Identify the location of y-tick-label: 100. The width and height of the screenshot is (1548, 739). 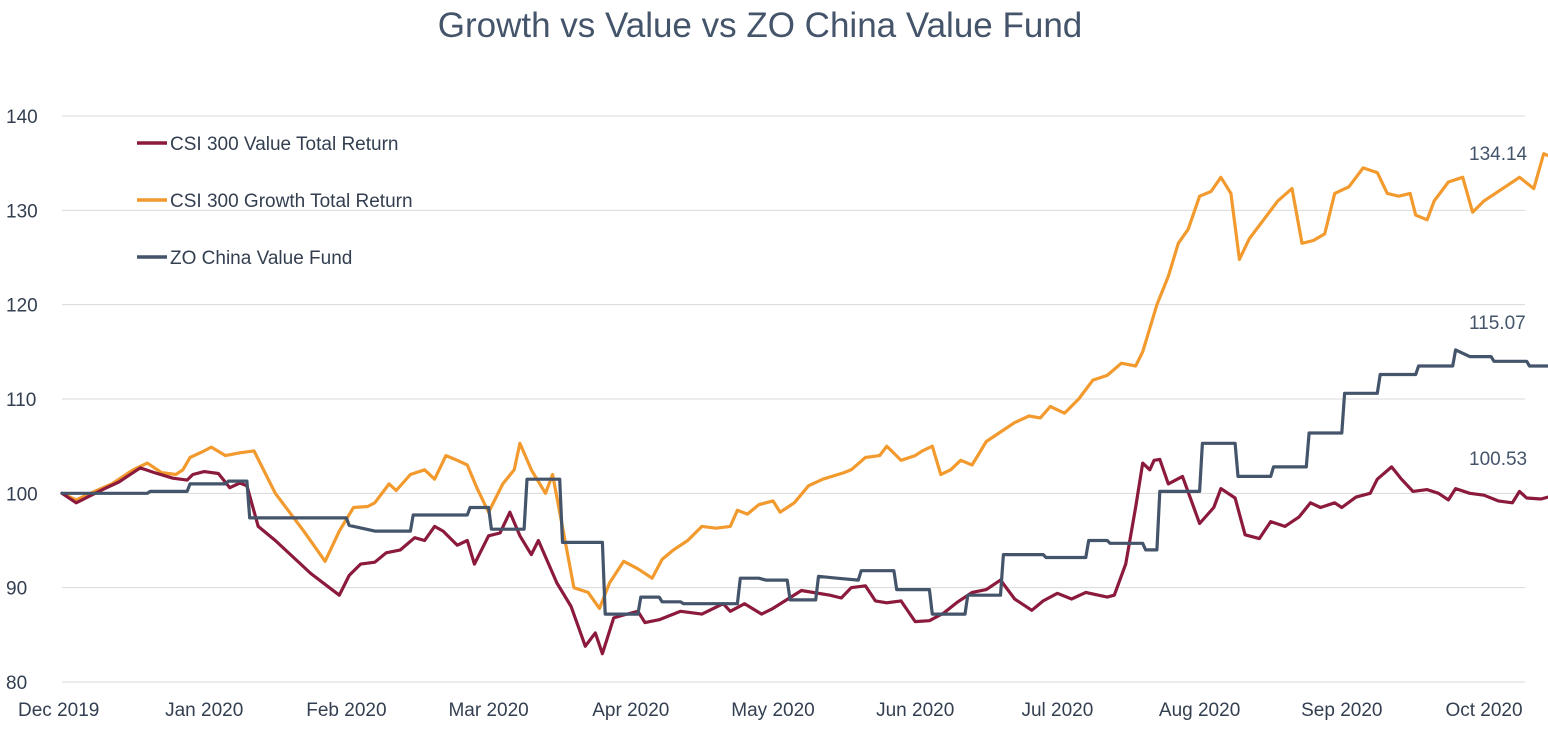
(22, 494).